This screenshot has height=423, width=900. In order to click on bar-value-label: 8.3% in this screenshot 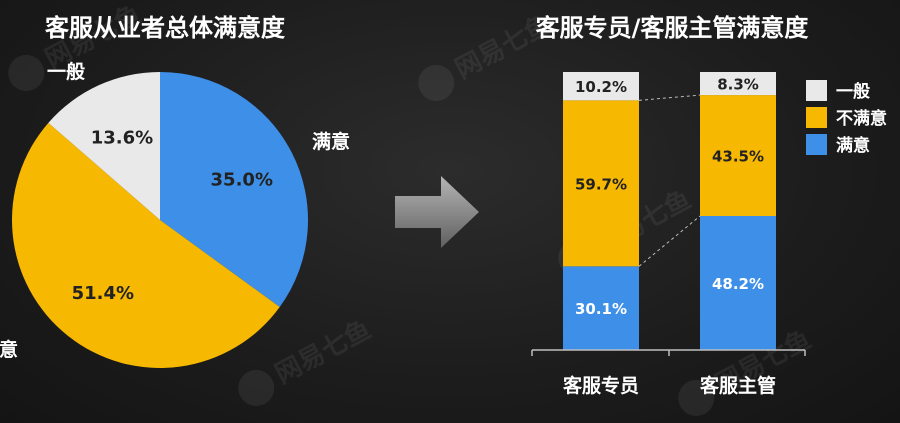, I will do `click(738, 85)`.